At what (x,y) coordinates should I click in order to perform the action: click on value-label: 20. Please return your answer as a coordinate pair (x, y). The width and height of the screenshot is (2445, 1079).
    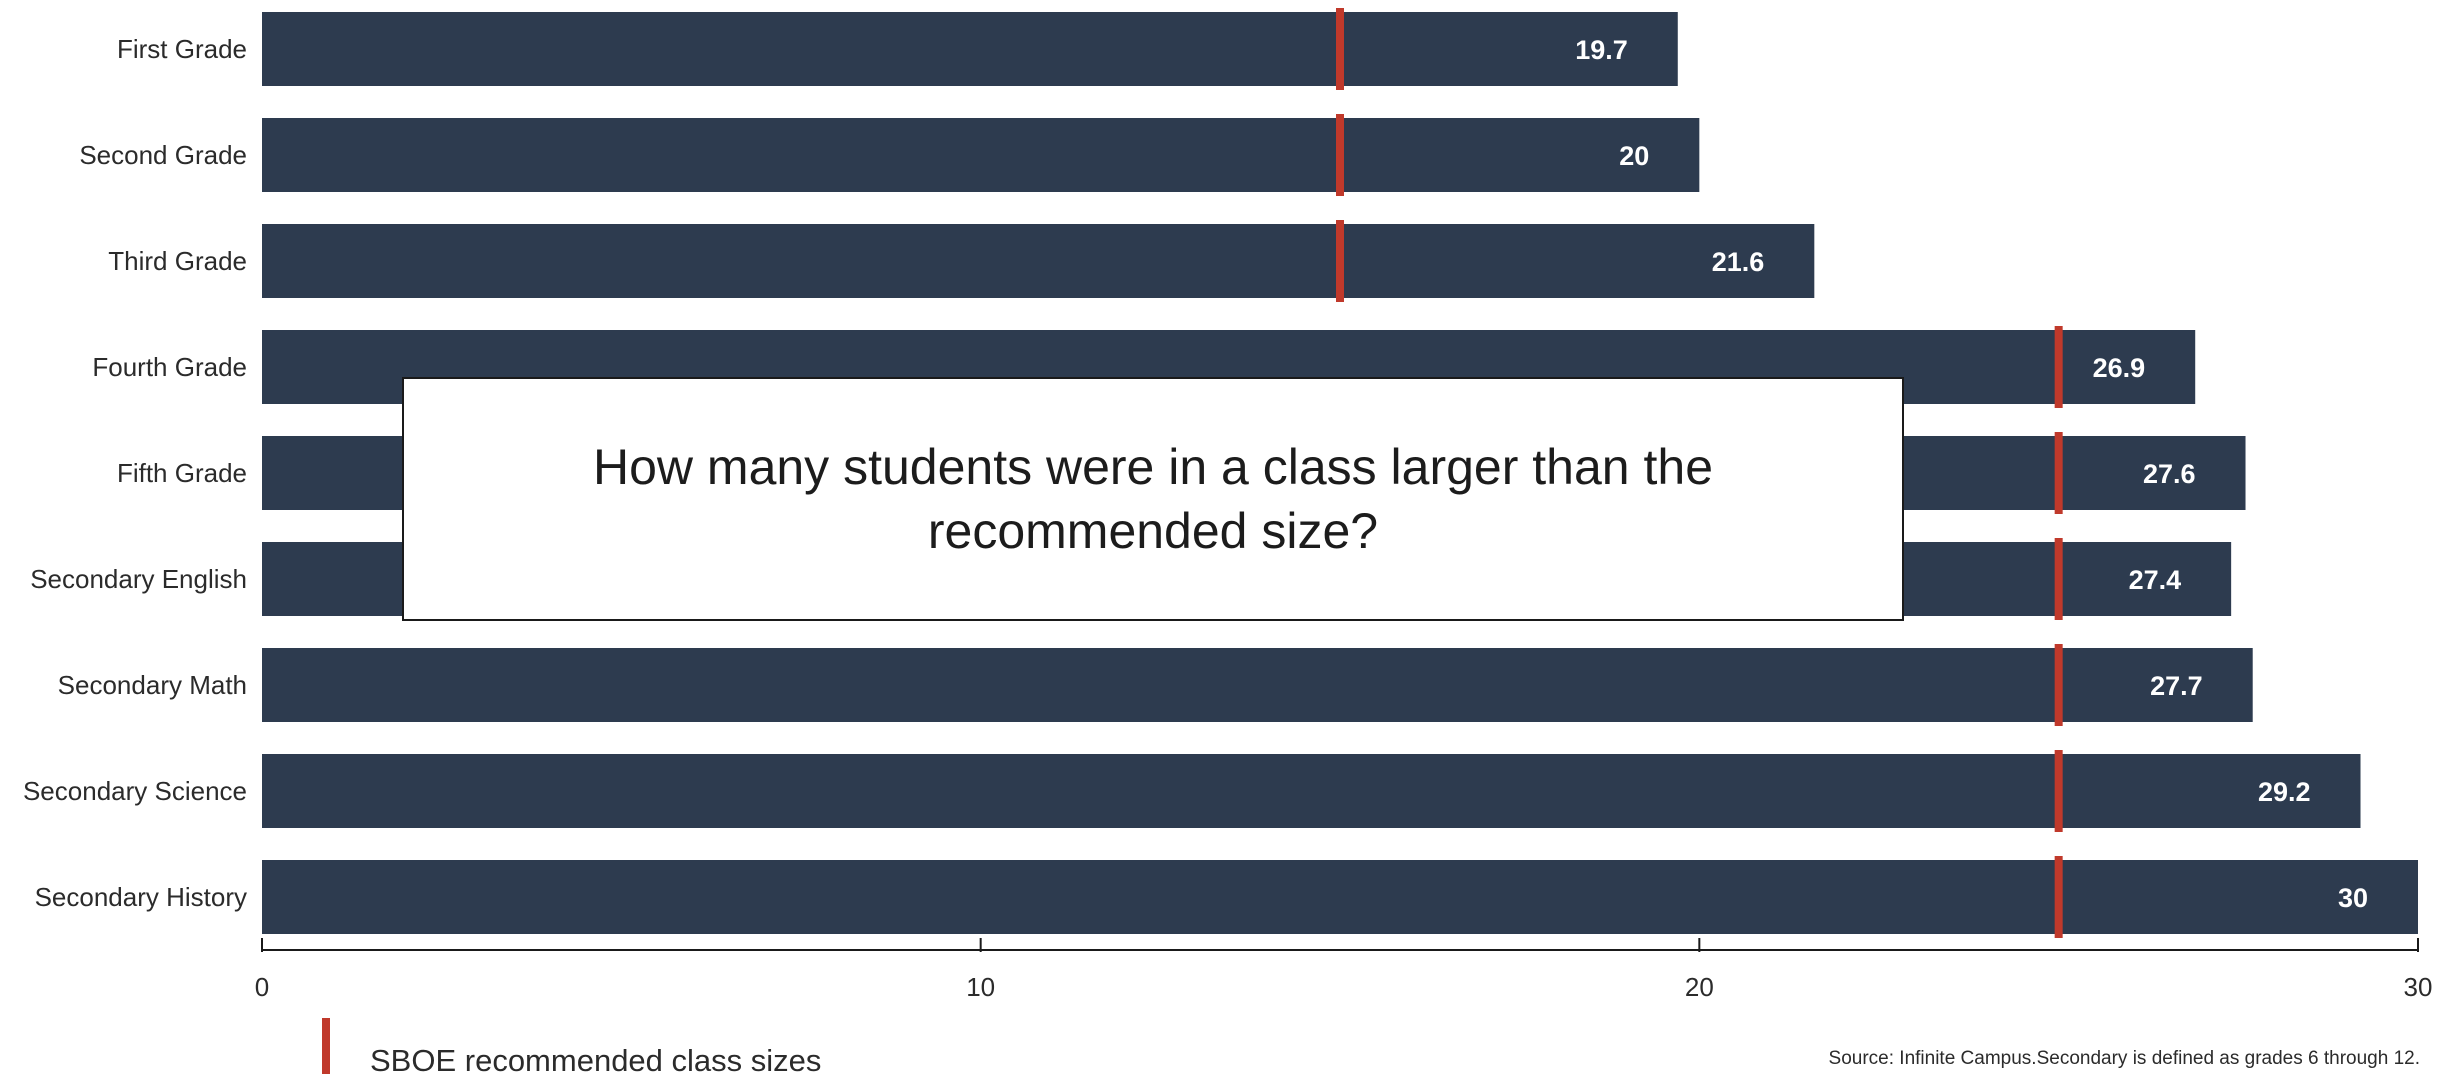
    Looking at the image, I should click on (1634, 156).